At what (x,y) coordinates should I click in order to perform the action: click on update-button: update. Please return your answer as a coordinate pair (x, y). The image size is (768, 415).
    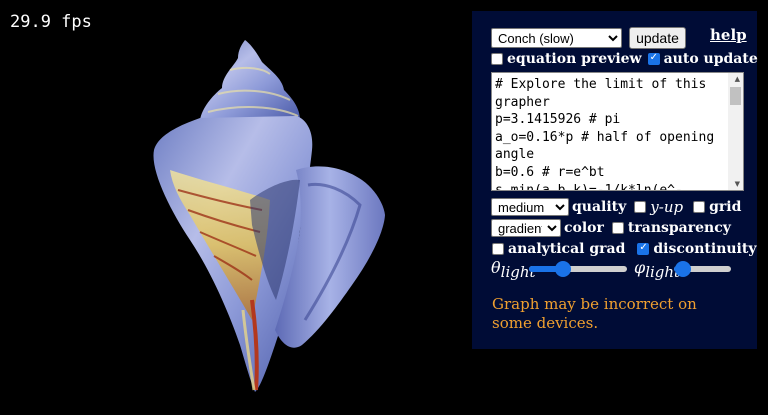
    Looking at the image, I should click on (657, 38).